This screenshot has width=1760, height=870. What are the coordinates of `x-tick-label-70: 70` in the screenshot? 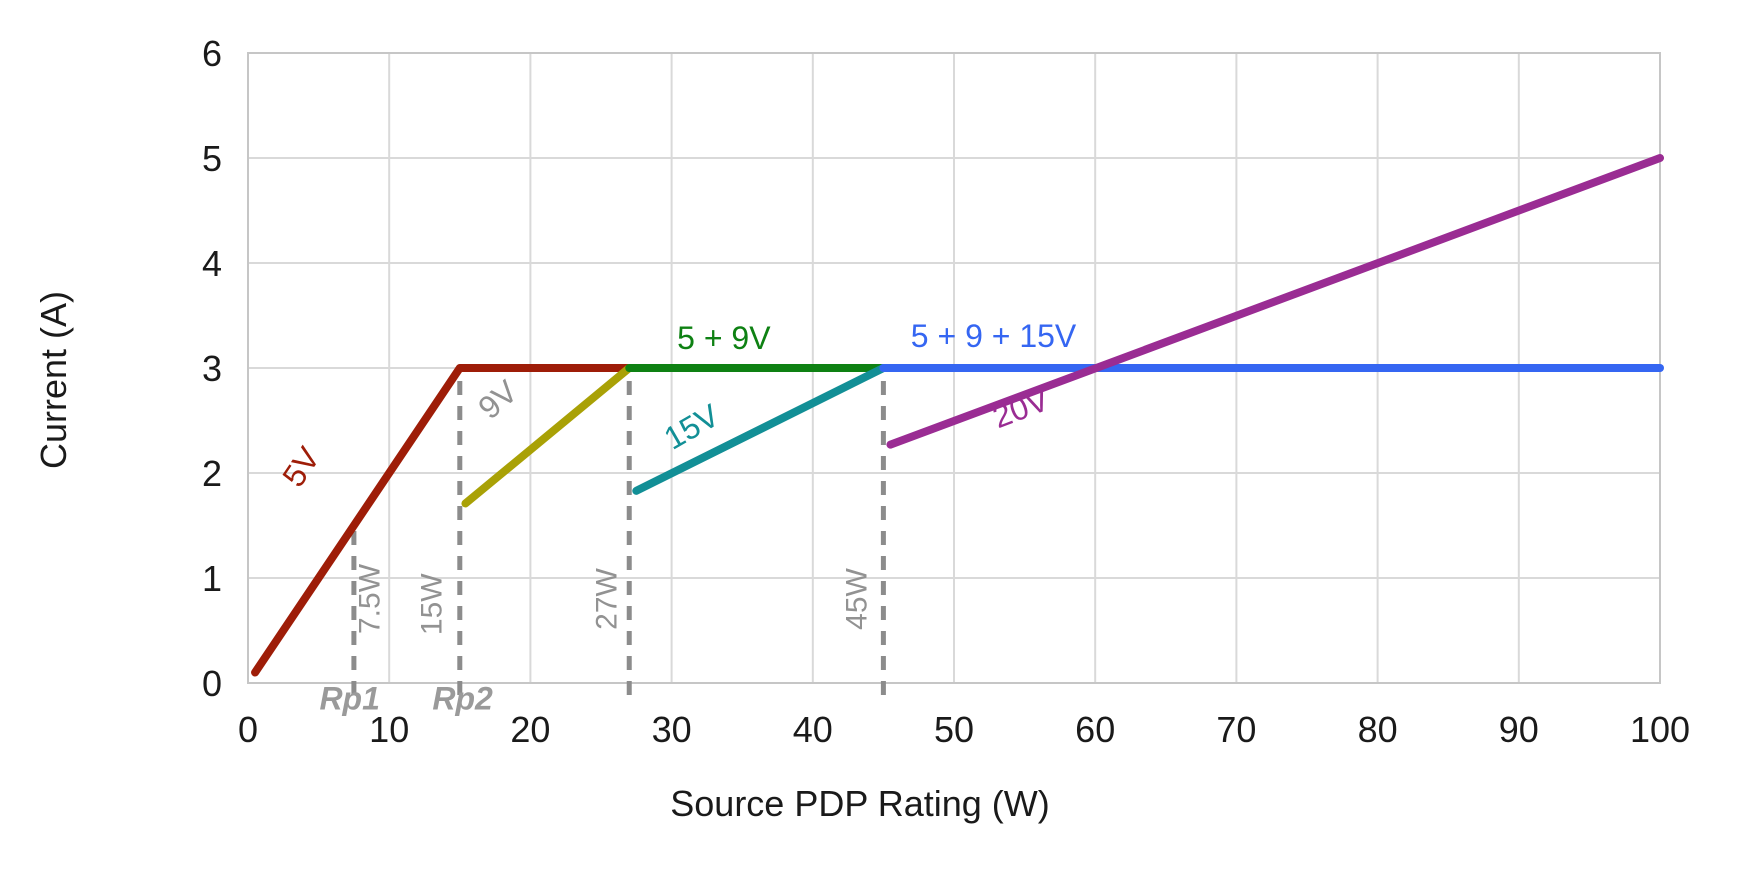 It's located at (1236, 729).